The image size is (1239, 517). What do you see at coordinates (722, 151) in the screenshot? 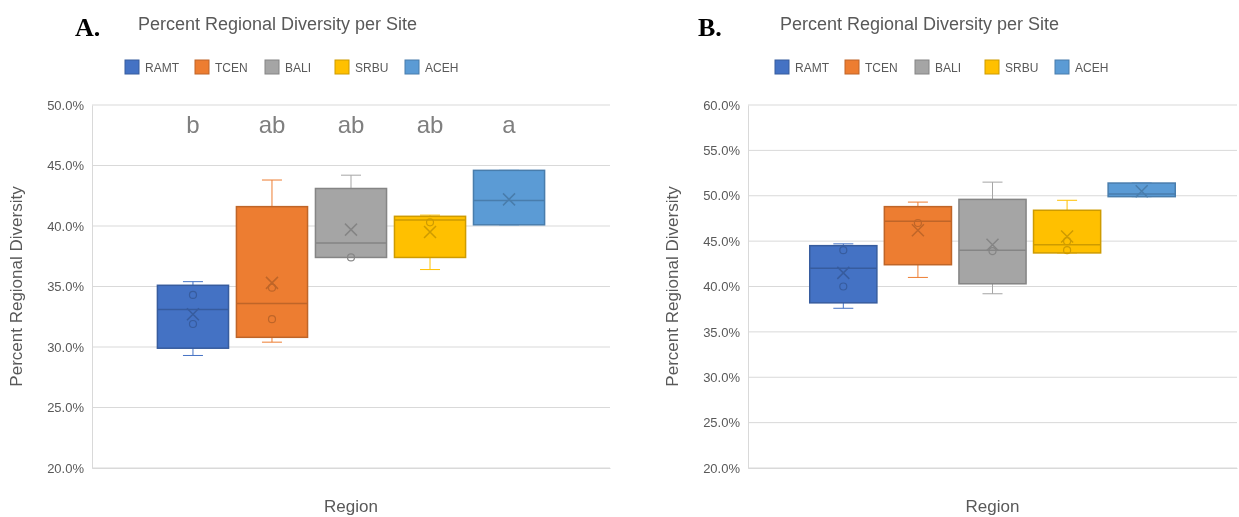
I see `y-tick-label: 55.0%` at bounding box center [722, 151].